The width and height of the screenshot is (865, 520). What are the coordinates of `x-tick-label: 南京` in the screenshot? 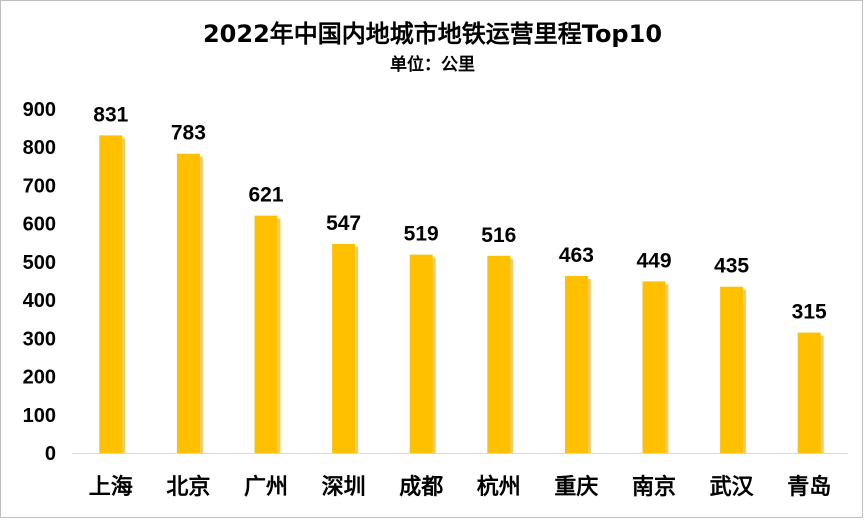 It's located at (654, 487).